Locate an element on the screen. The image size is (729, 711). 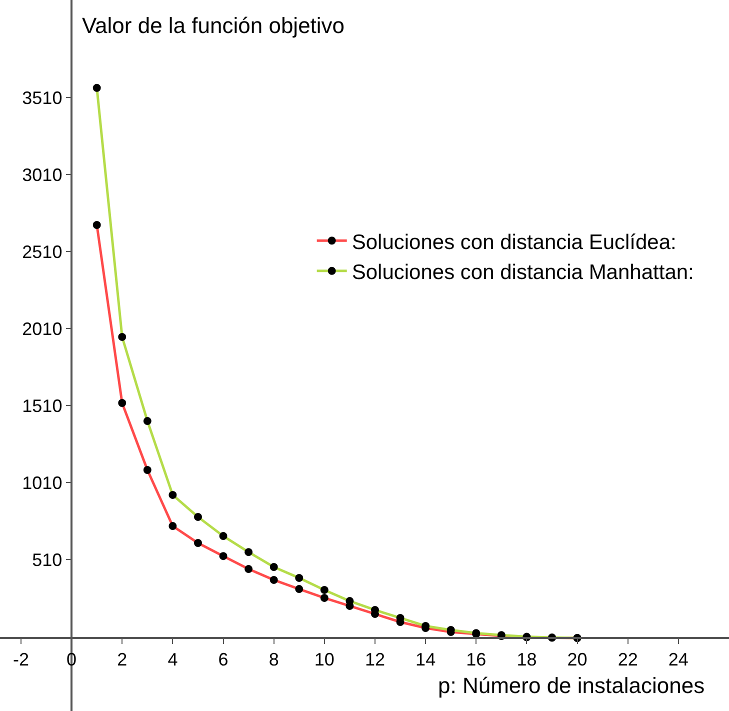
x-tick-label: -2 is located at coordinates (20, 659).